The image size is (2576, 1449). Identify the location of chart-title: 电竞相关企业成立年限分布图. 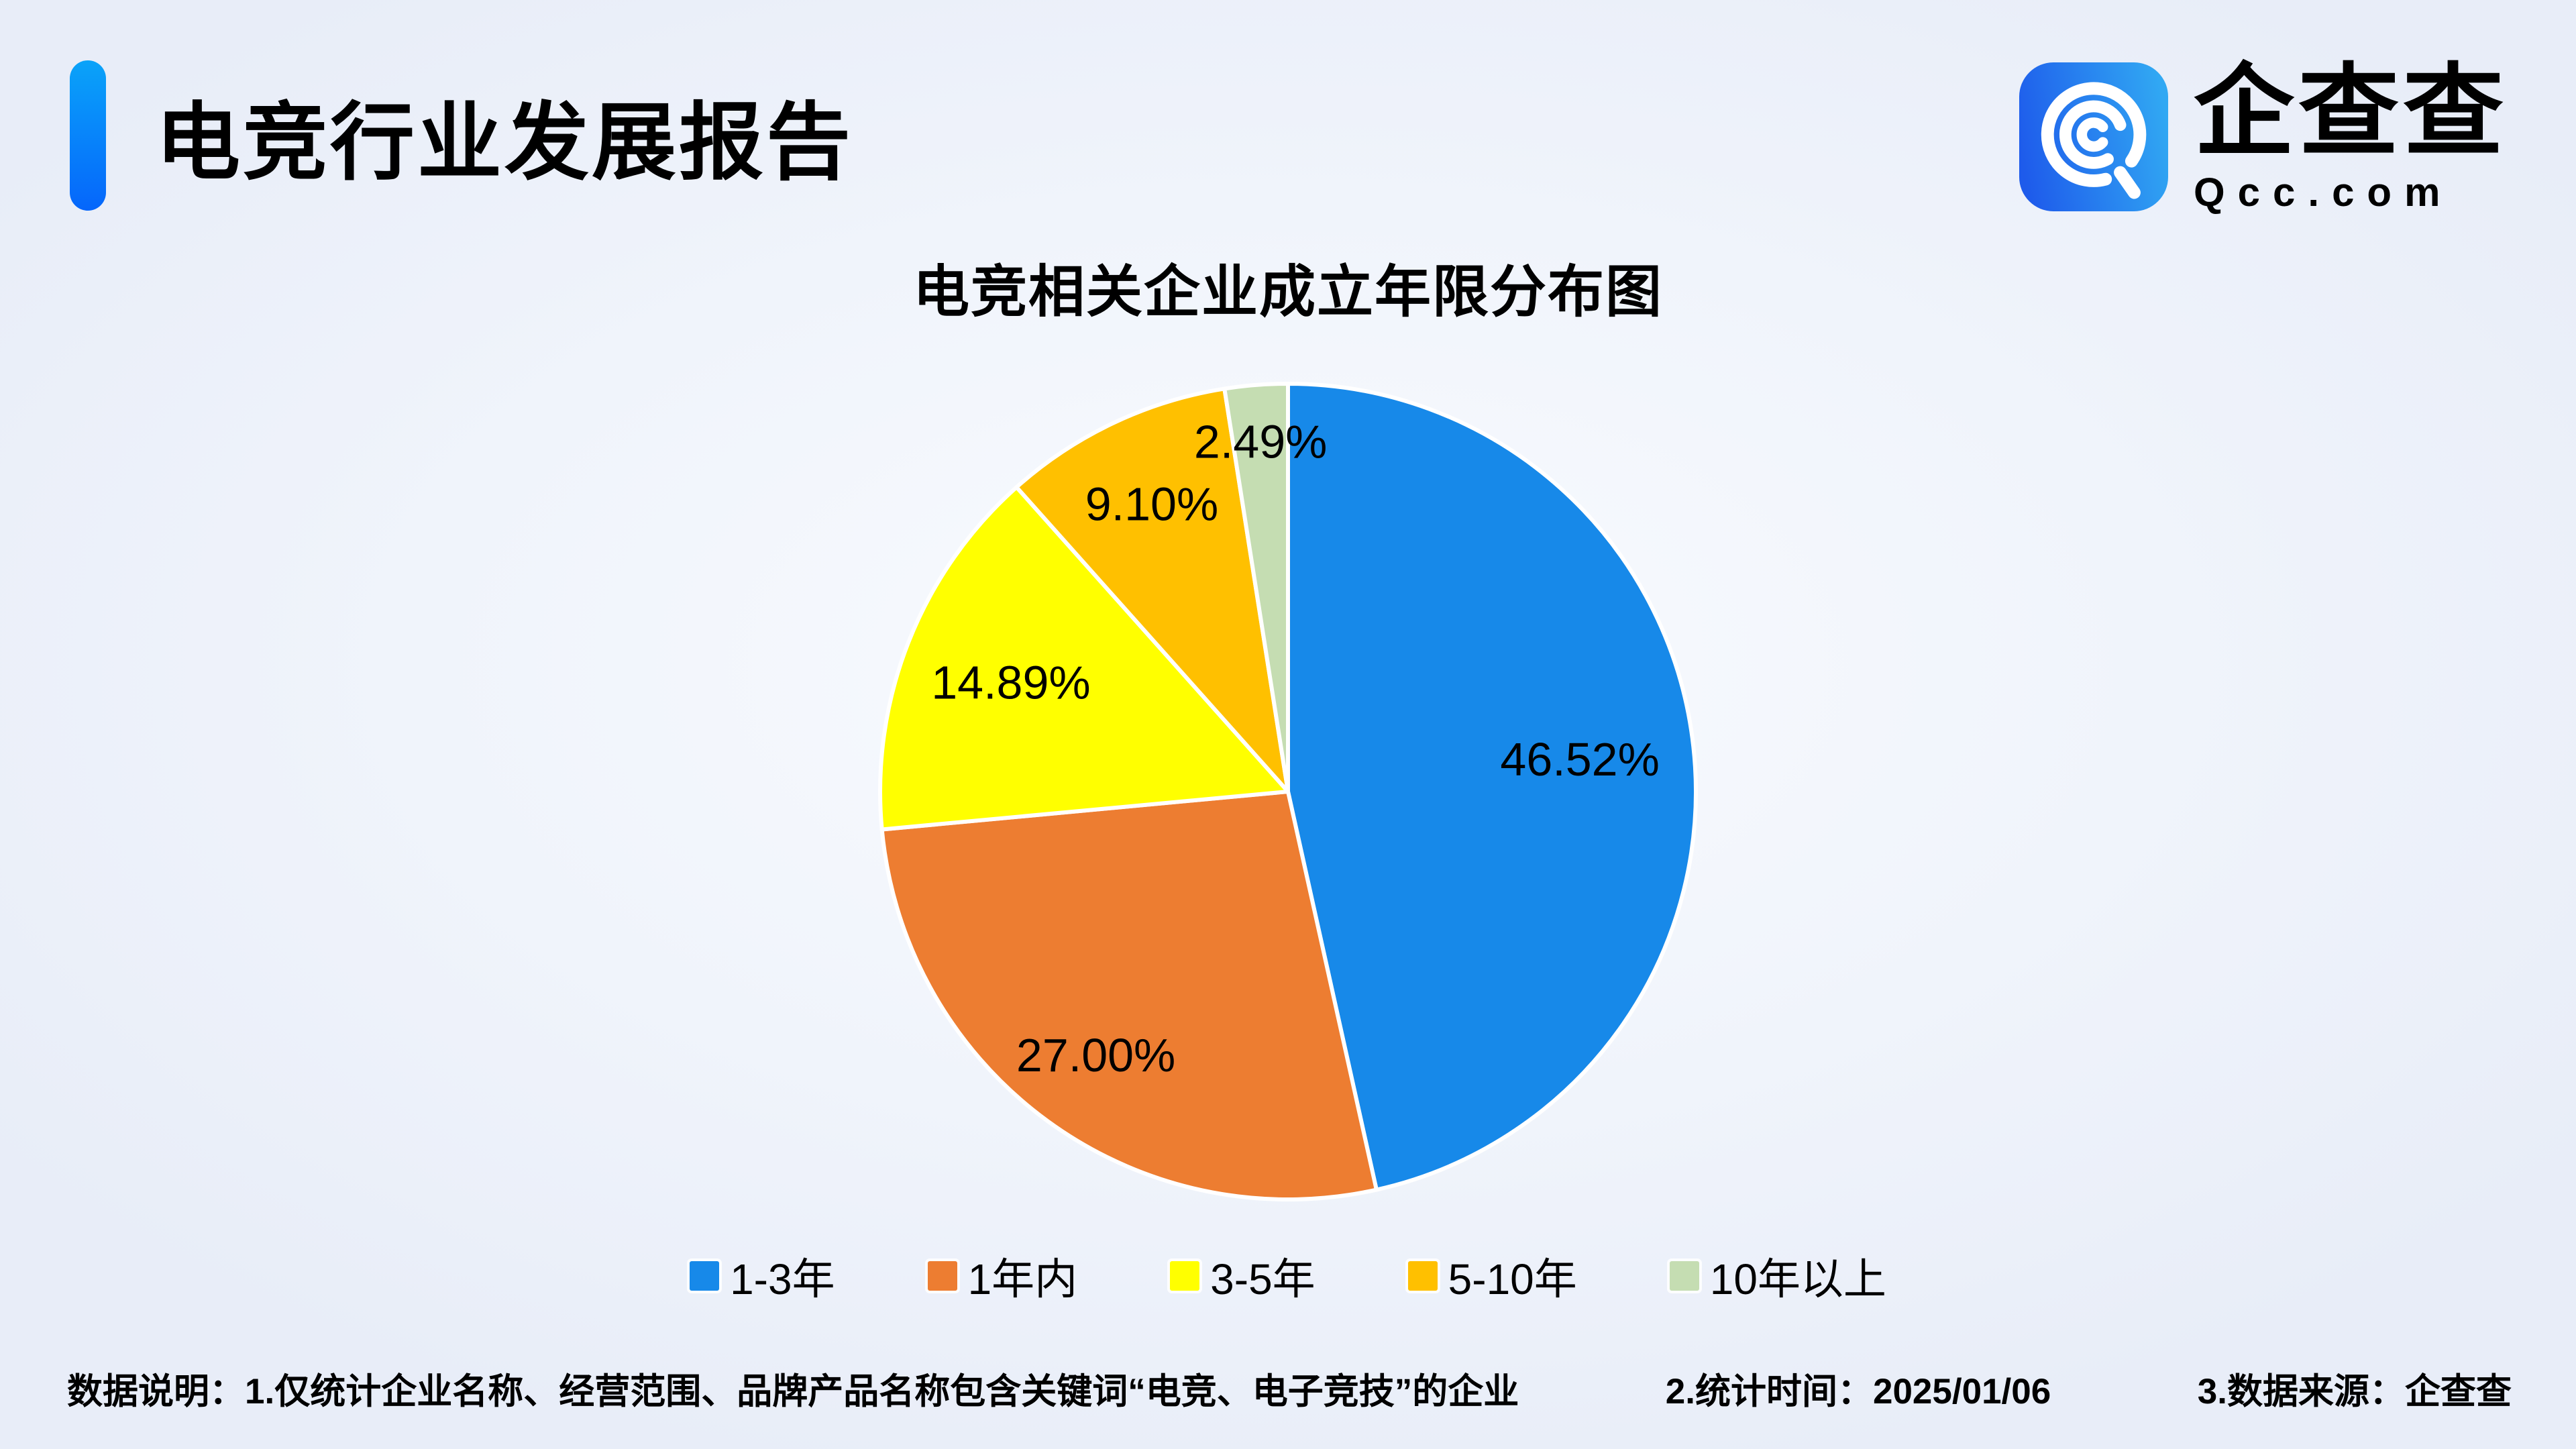
(1287, 291).